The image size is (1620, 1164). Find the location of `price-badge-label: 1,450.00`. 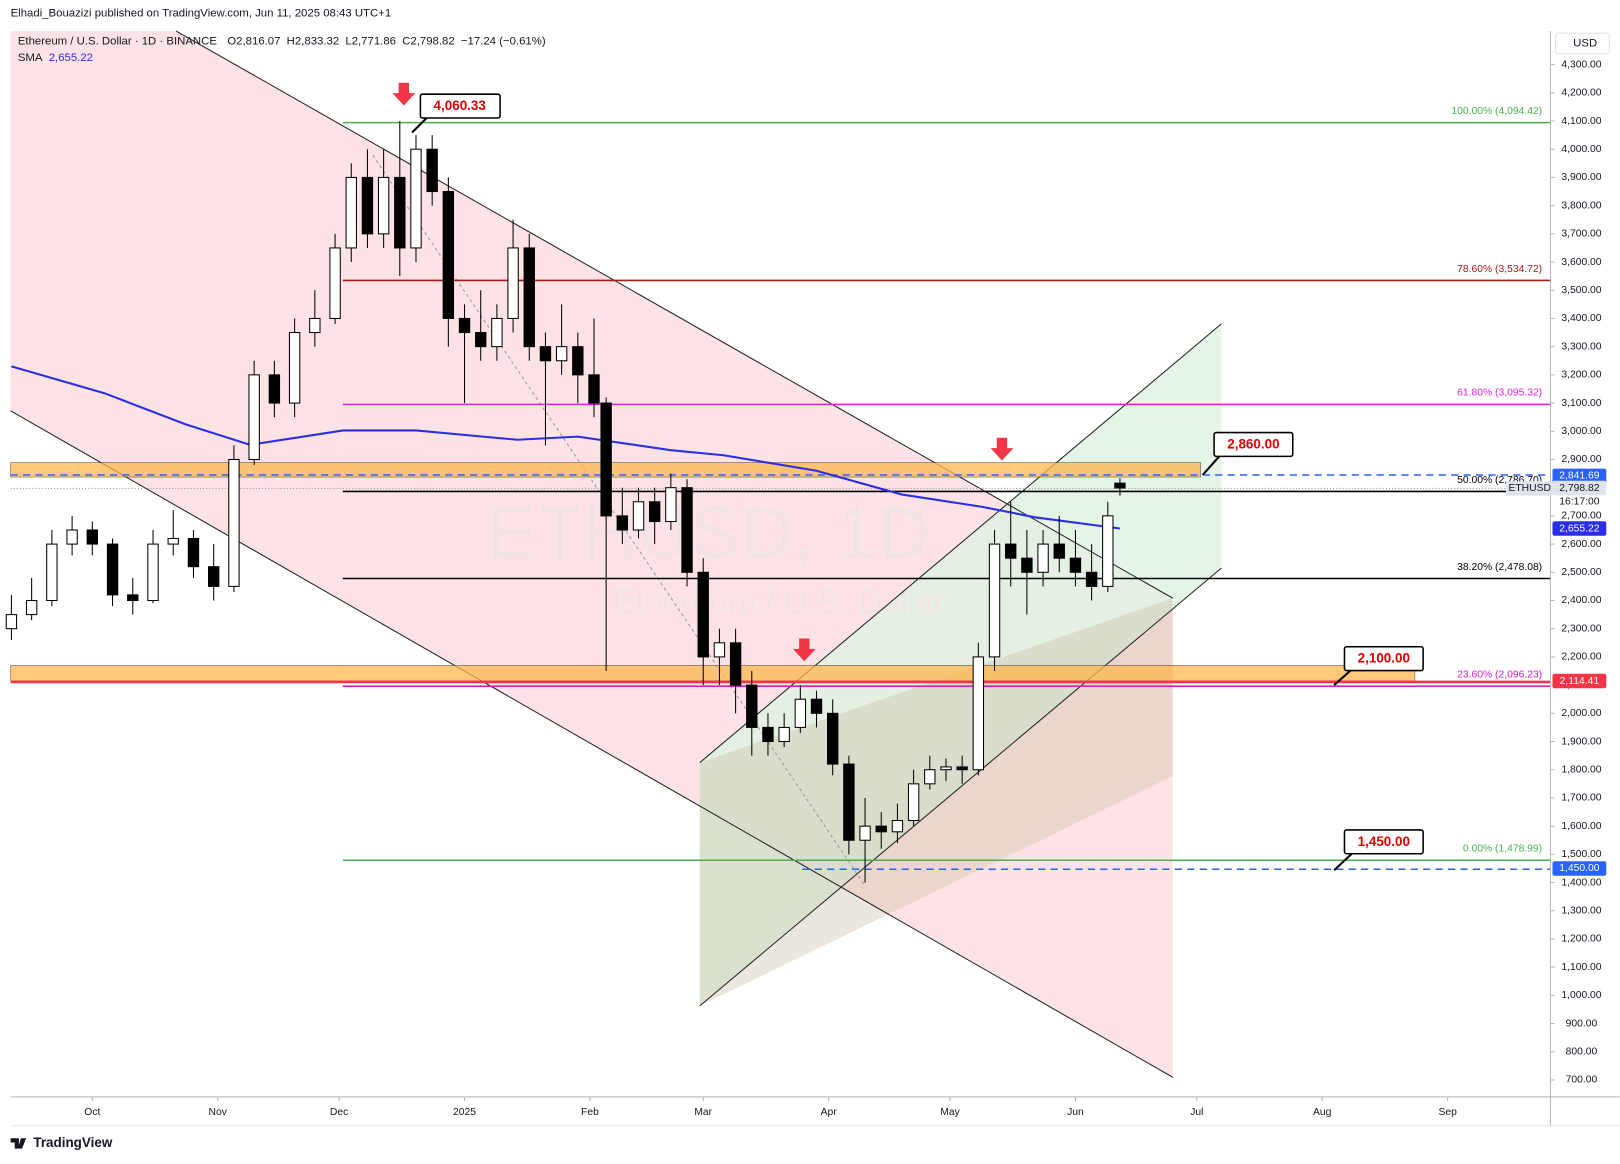

price-badge-label: 1,450.00 is located at coordinates (1579, 868).